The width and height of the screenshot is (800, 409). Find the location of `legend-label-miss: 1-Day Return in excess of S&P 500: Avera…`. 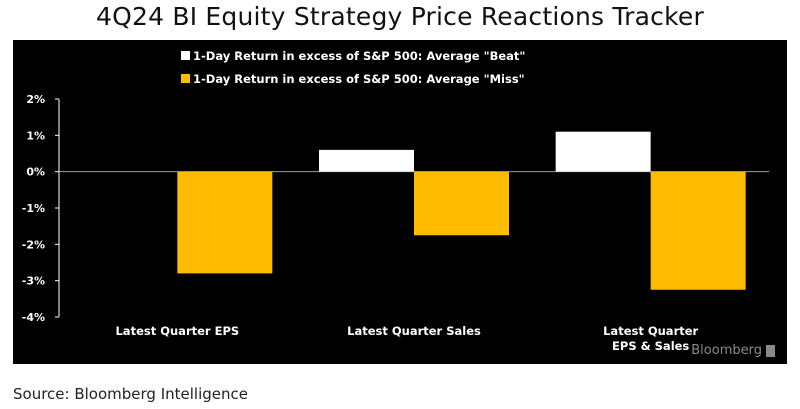

legend-label-miss: 1-Day Return in excess of S&P 500: Avera… is located at coordinates (359, 78).